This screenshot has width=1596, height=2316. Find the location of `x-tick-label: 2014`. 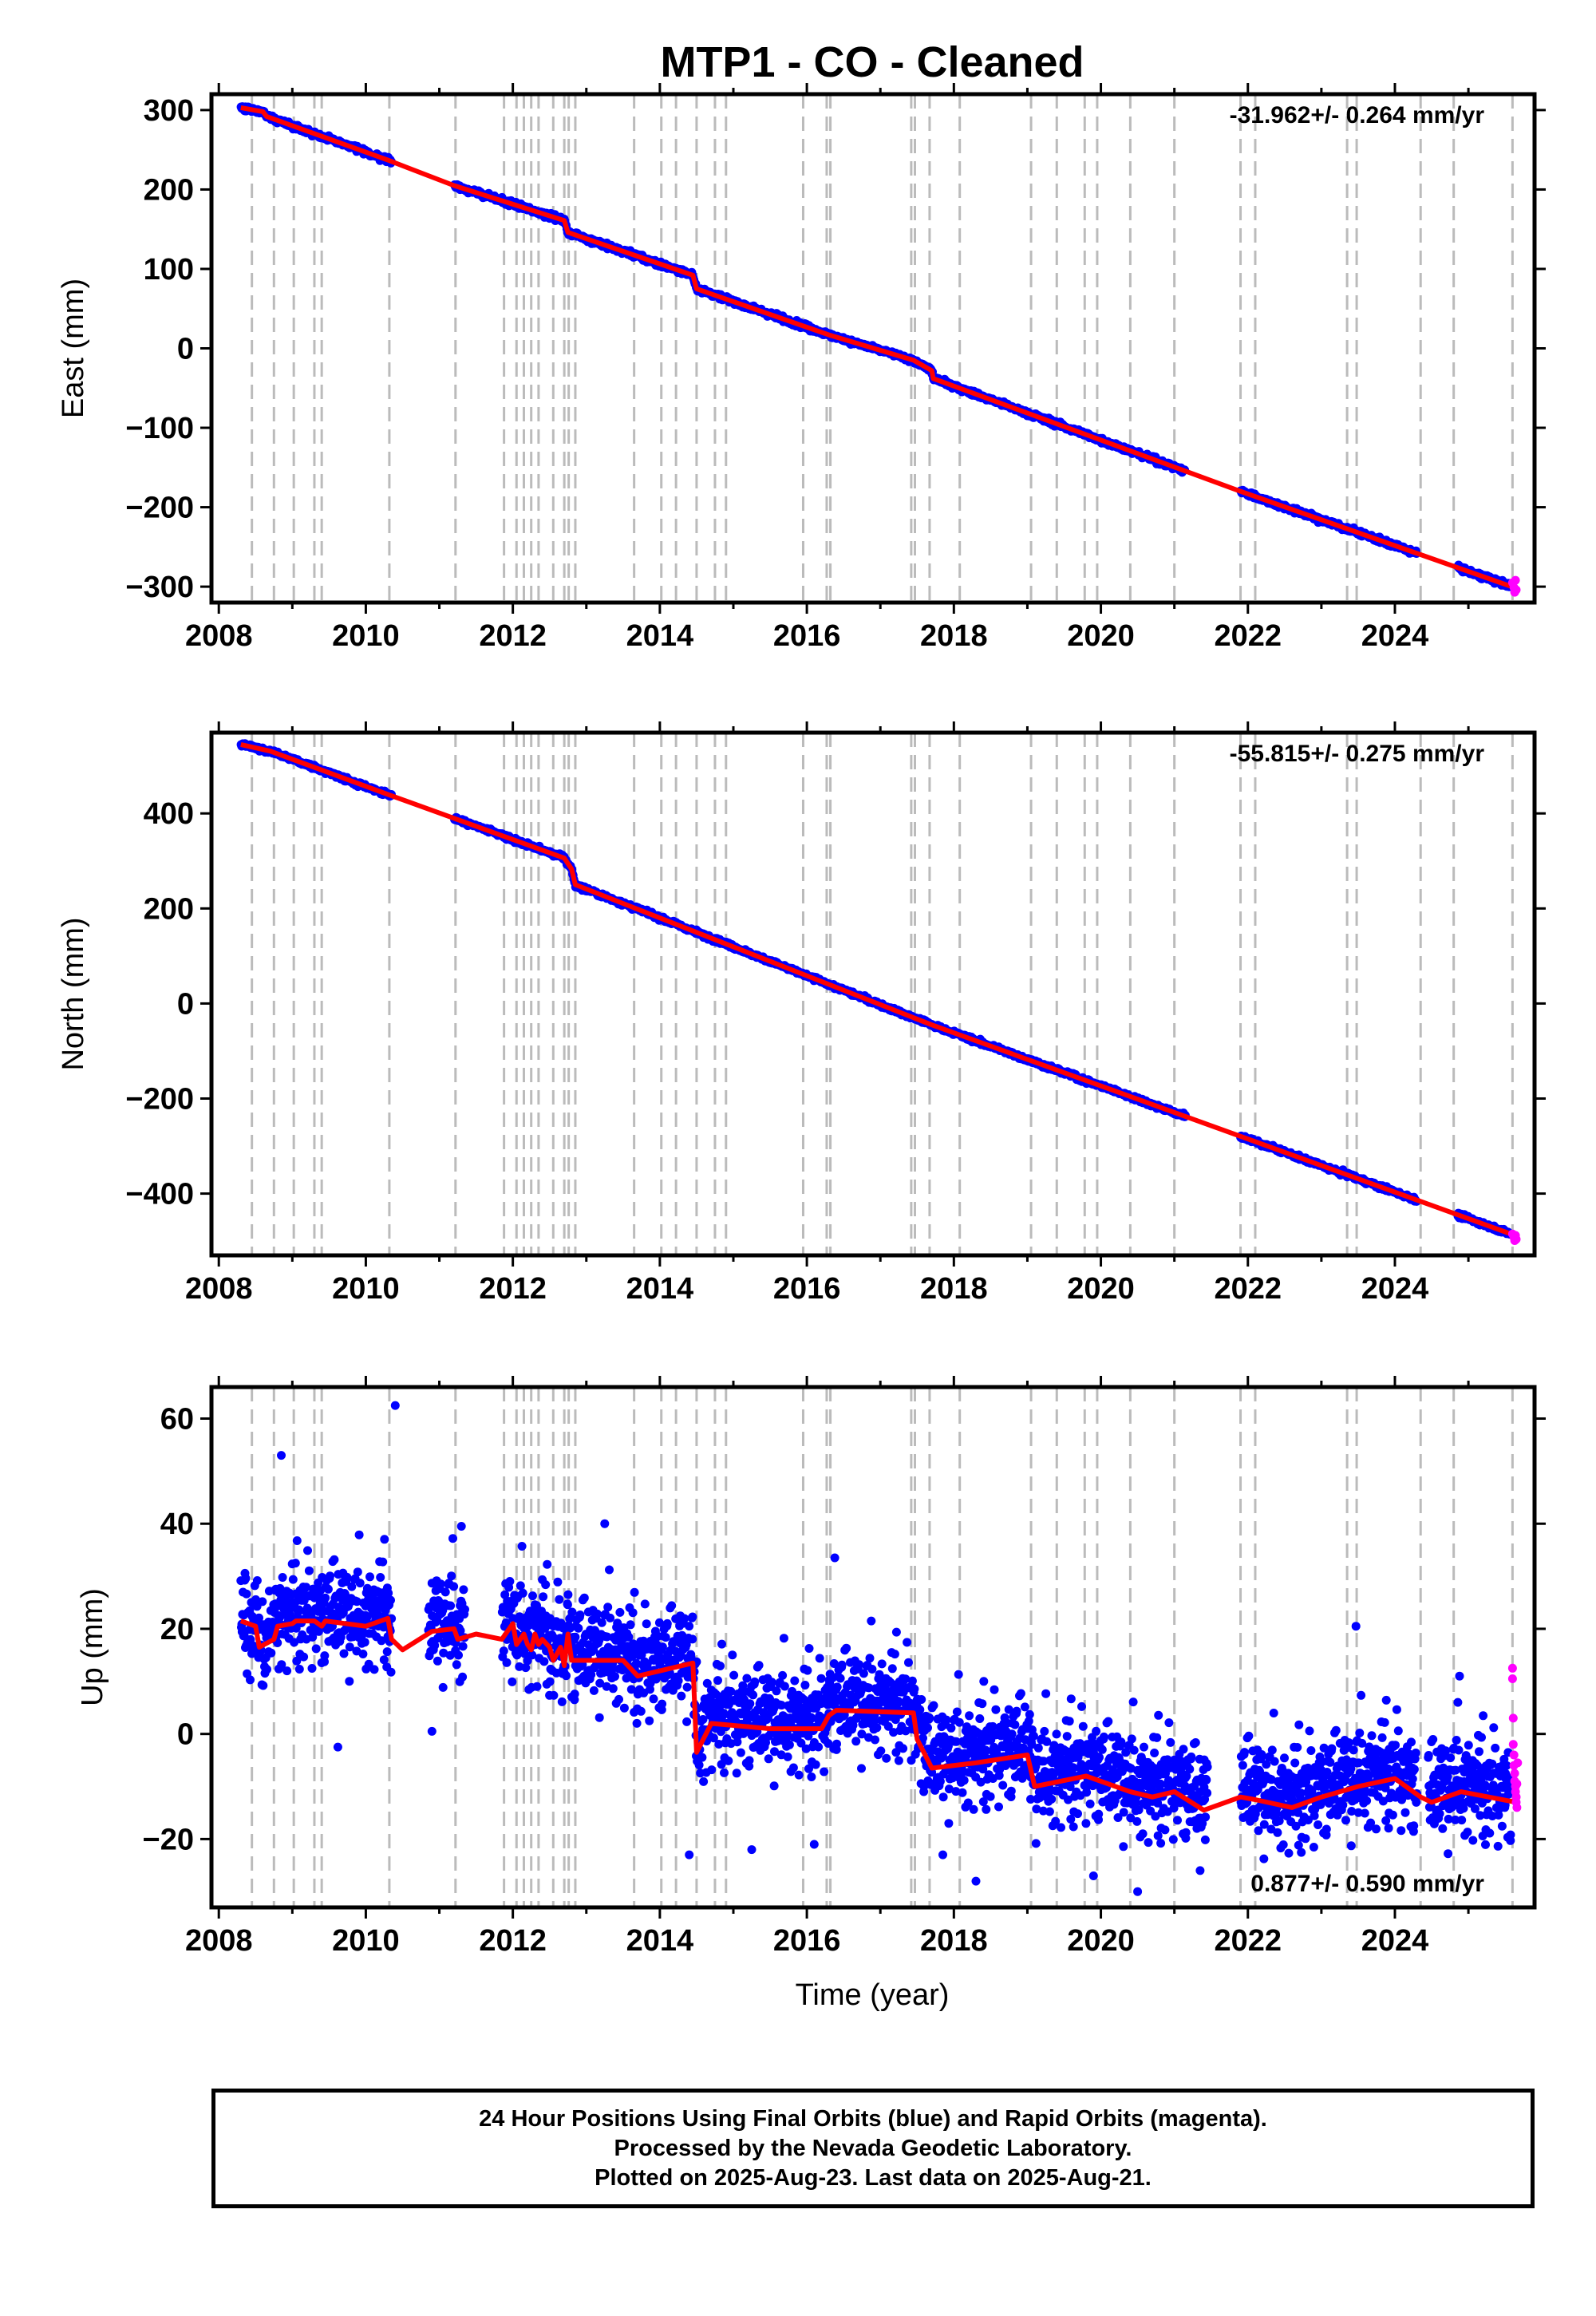

x-tick-label: 2014 is located at coordinates (660, 636).